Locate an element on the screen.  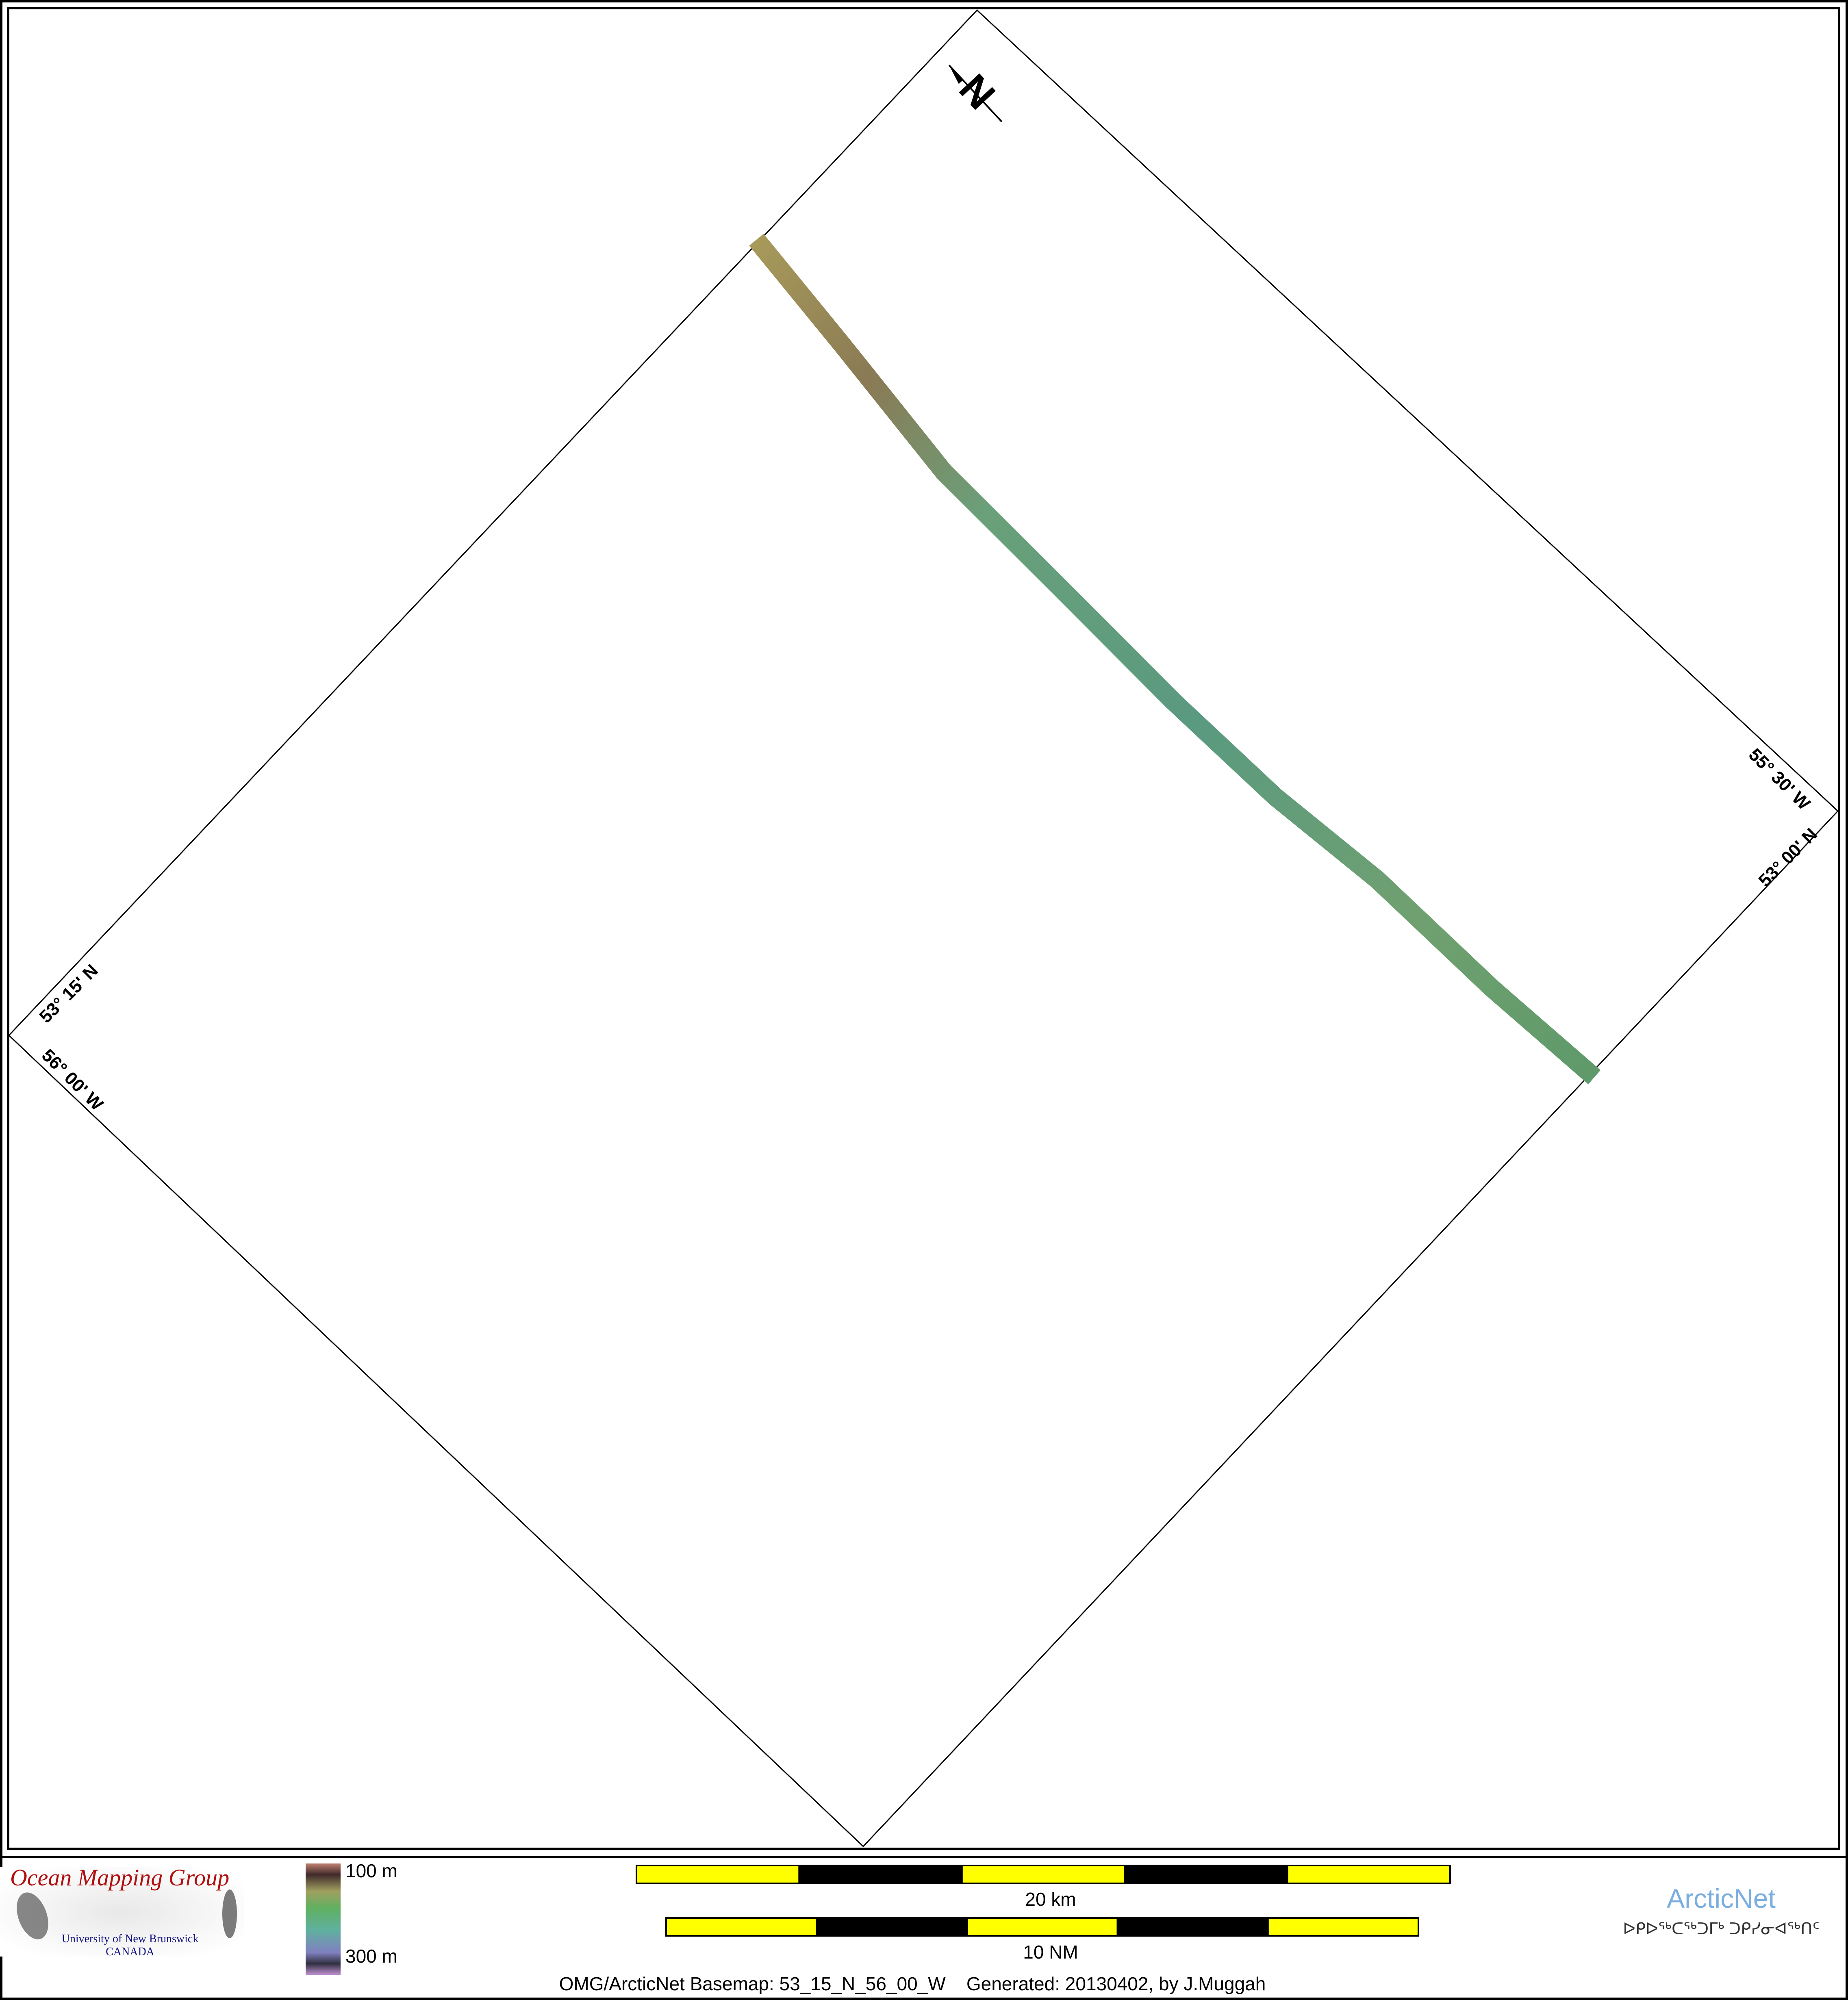
arcticnet-logo: ArcticNet is located at coordinates (1721, 1898).